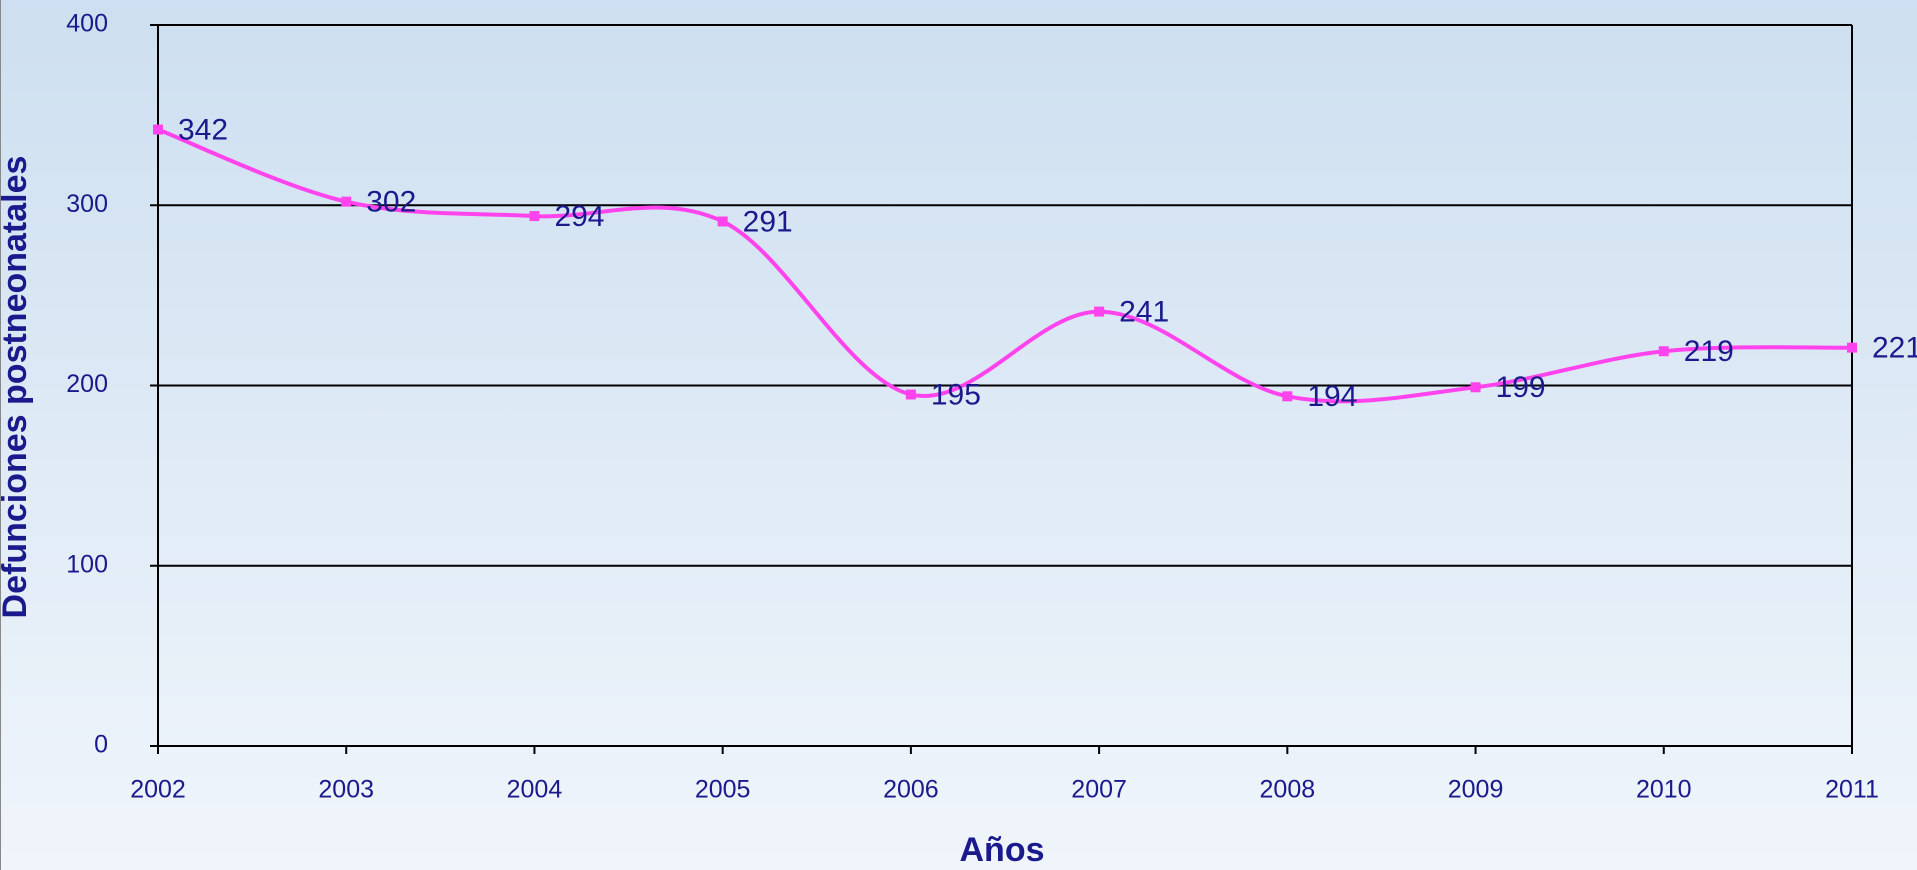 This screenshot has width=1917, height=870. I want to click on y-tick-label: 300, so click(87, 204).